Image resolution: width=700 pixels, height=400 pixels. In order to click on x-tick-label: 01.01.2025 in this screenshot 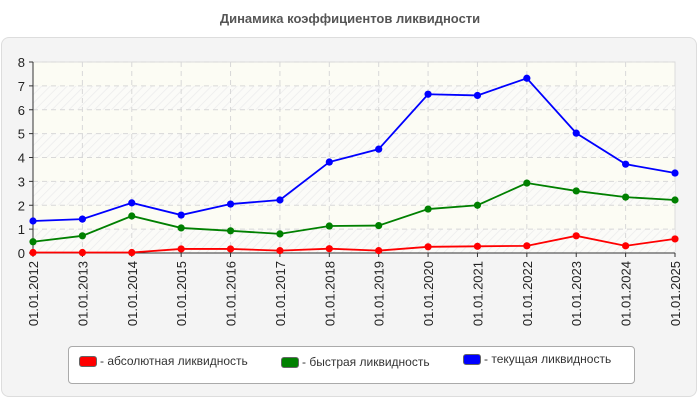, I will do `click(675, 293)`.